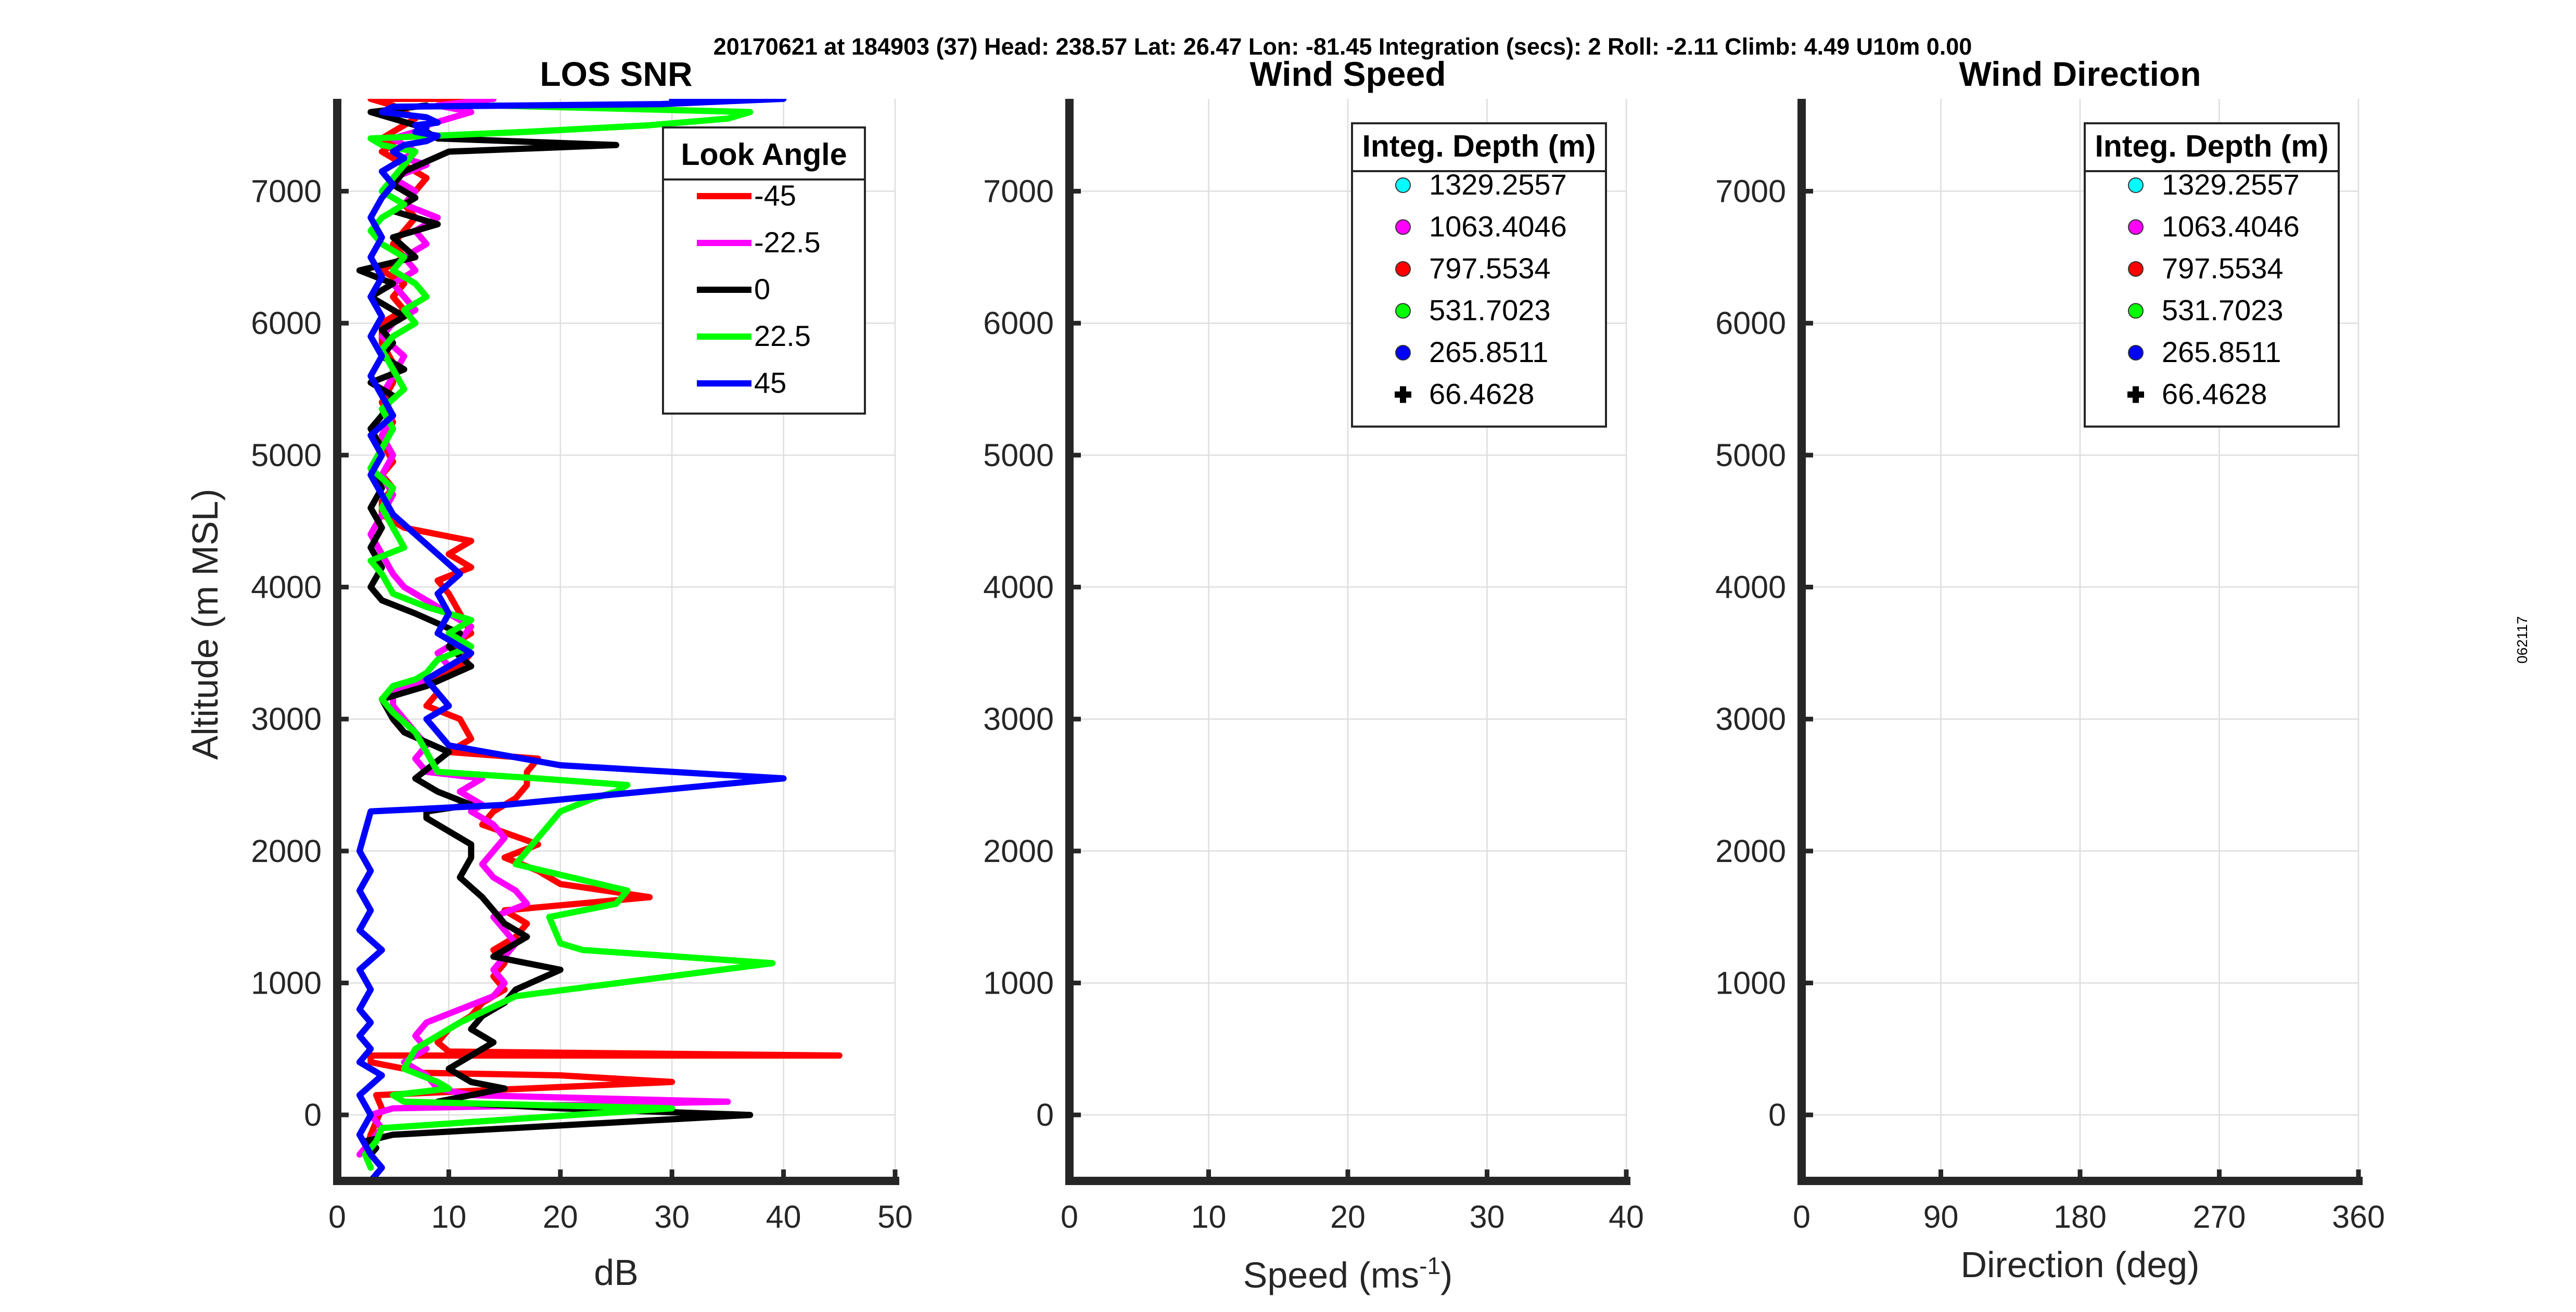 This screenshot has height=1312, width=2576. Describe the element at coordinates (616, 74) in the screenshot. I see `panel-title: LOS SNR` at that location.